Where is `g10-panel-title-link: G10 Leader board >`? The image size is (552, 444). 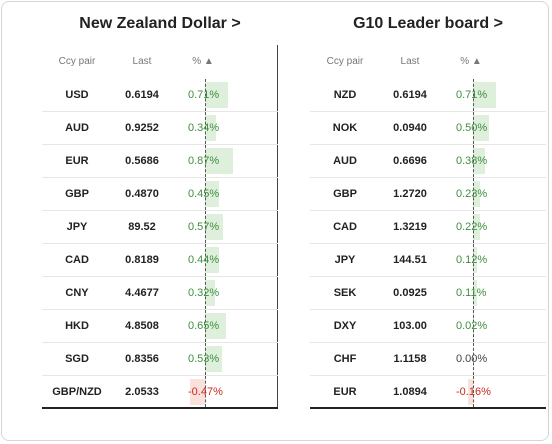
g10-panel-title-link: G10 Leader board > is located at coordinates (428, 23).